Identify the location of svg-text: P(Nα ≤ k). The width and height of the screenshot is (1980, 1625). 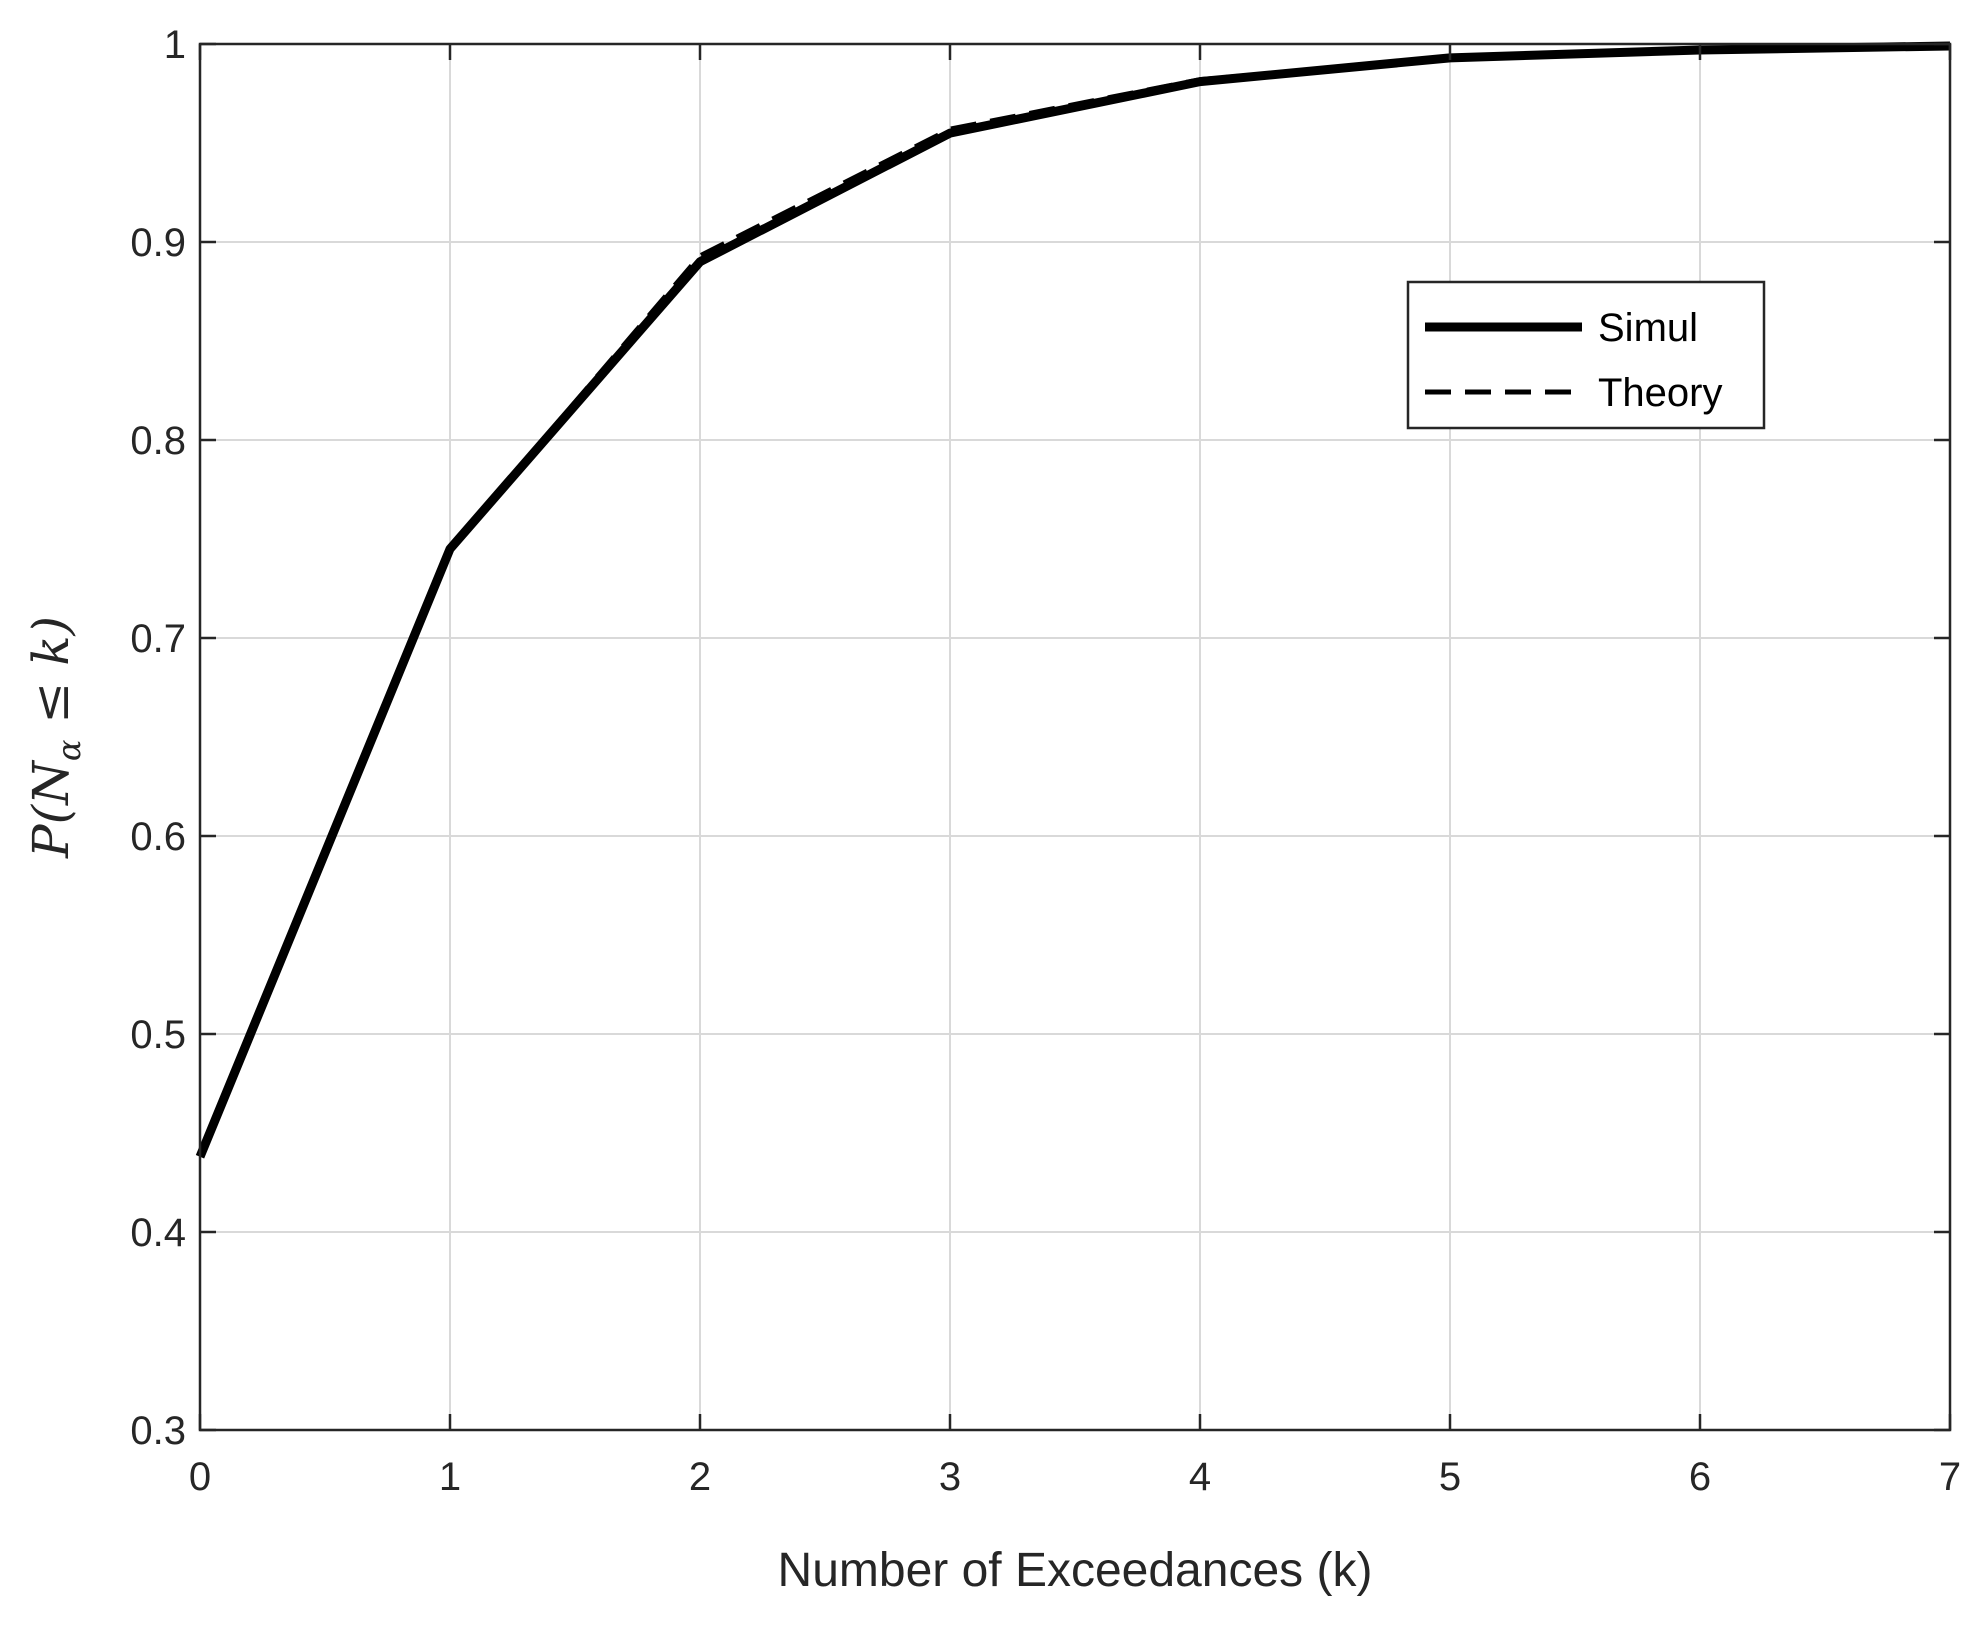
(55, 737).